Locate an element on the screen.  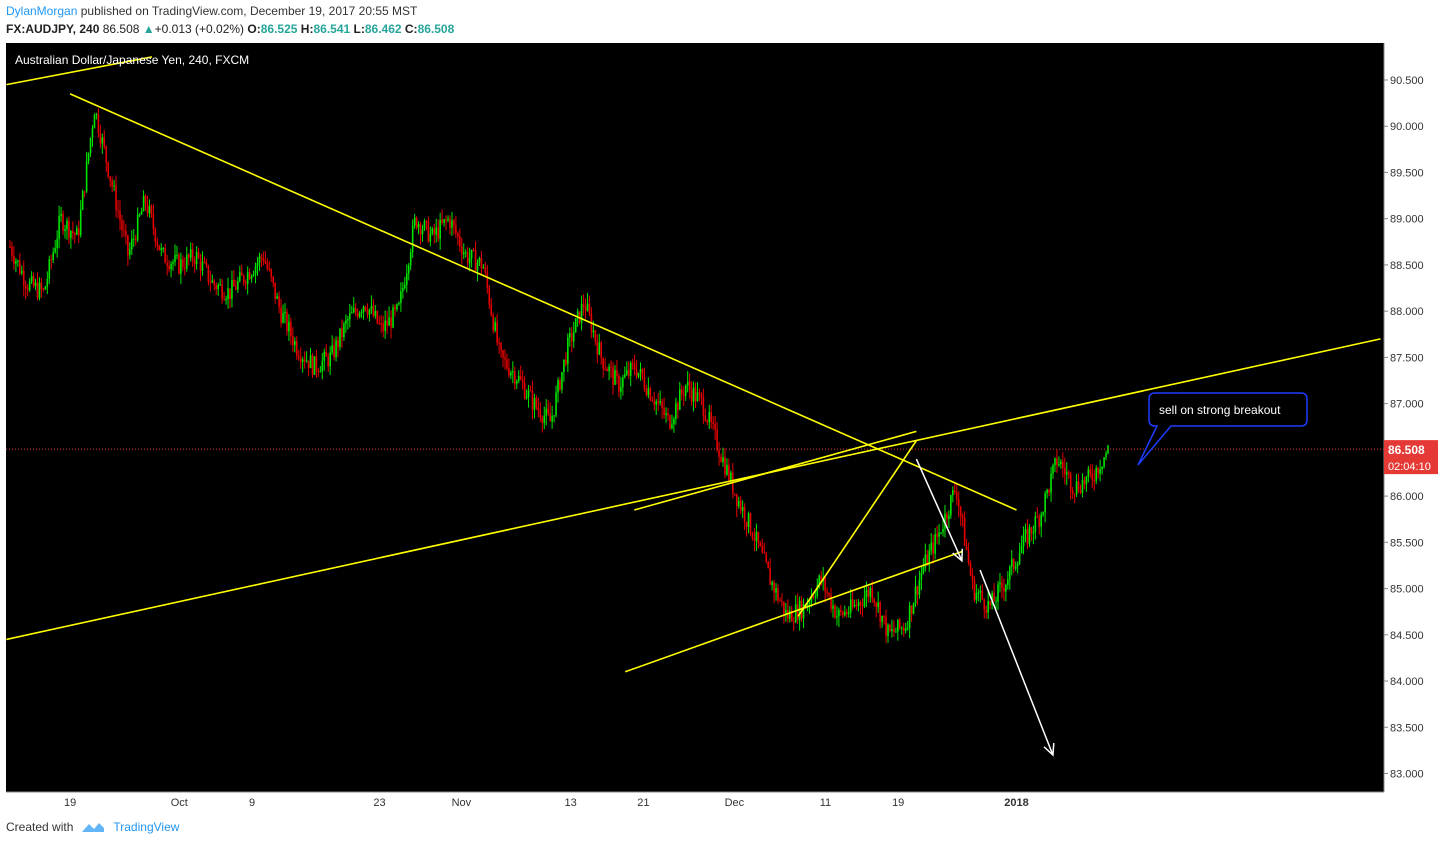
price-tag-box is located at coordinates (1411, 457).